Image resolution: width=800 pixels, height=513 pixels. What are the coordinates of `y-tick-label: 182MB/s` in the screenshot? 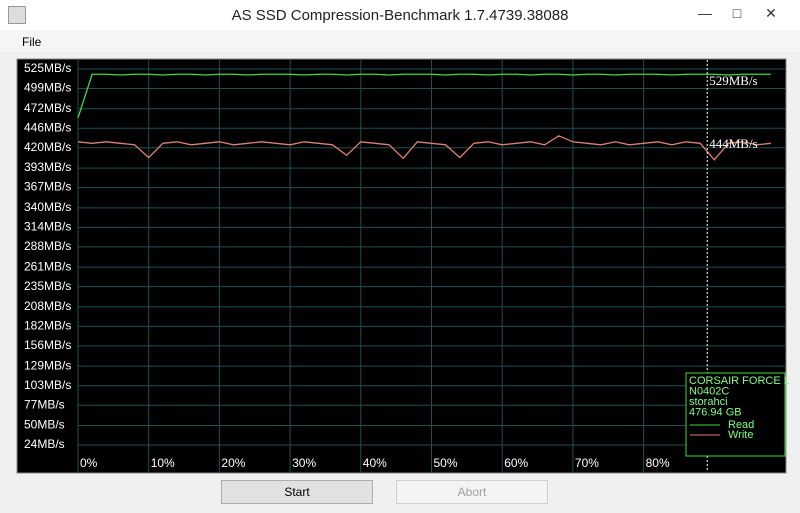 It's located at (47, 326).